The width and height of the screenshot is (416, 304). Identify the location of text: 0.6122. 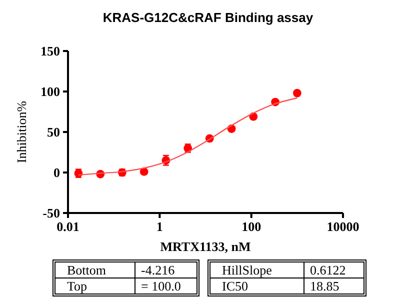
(328, 270).